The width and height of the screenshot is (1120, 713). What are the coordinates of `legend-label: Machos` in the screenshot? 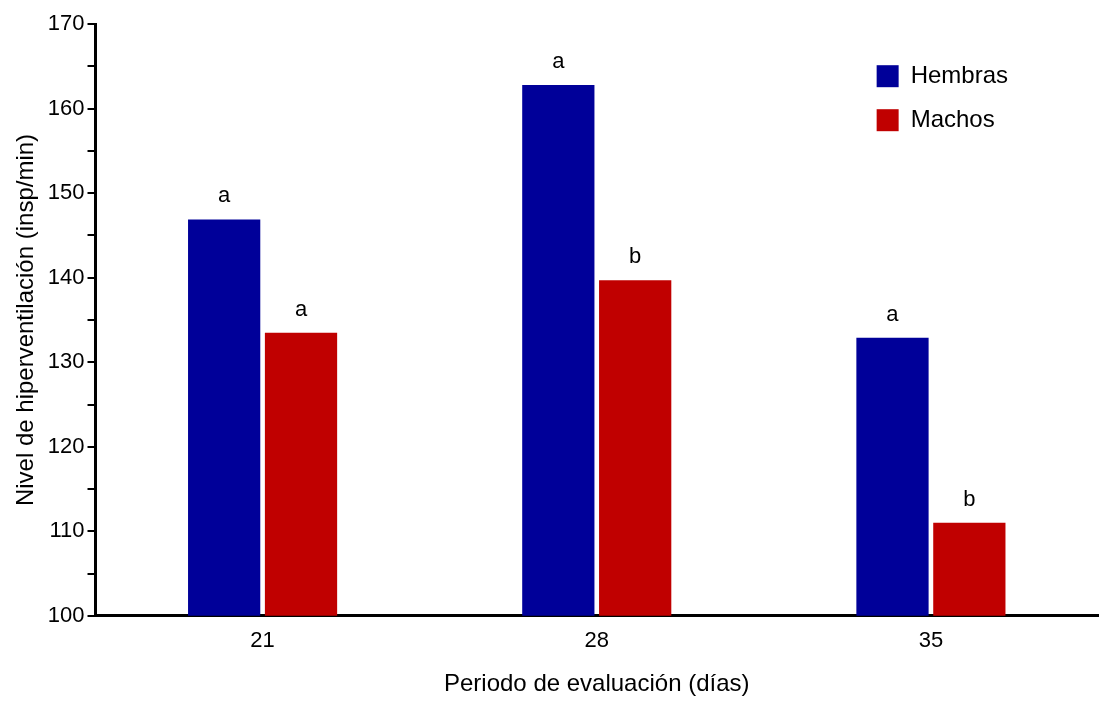 It's located at (952, 118).